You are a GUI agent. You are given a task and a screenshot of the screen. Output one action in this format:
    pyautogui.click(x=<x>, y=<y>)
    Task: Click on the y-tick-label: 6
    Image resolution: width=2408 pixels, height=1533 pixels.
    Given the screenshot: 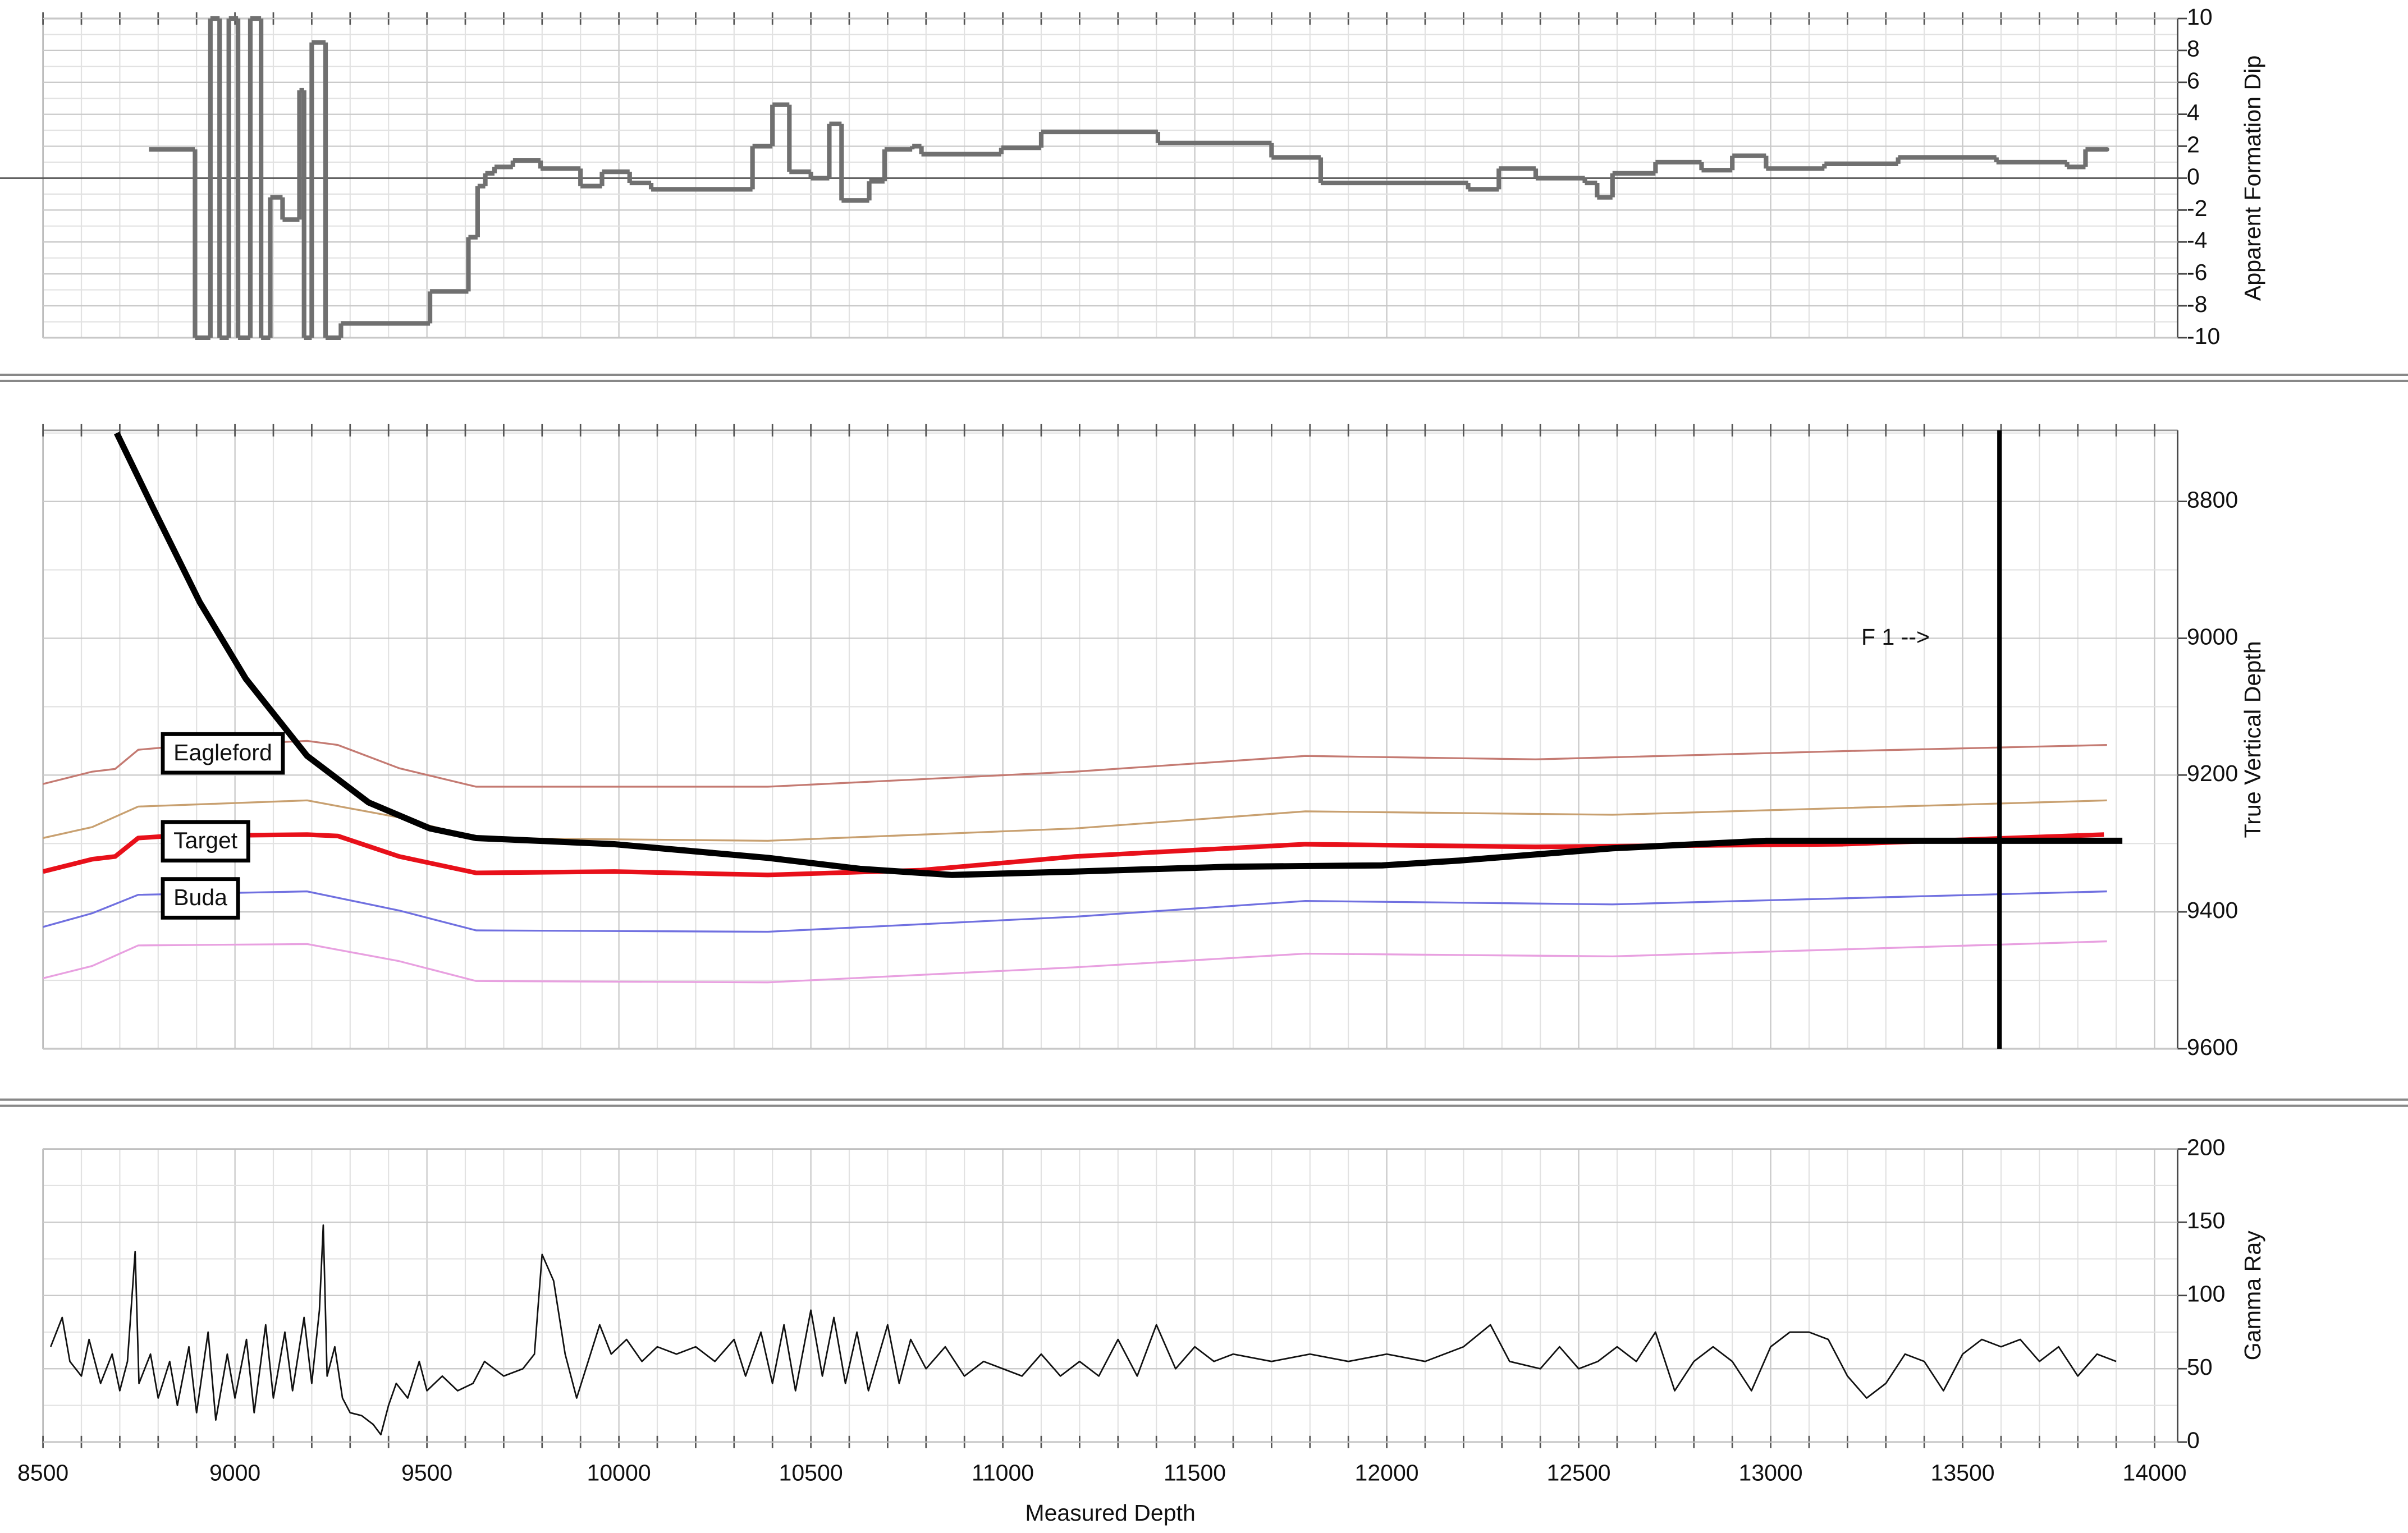 What is the action you would take?
    pyautogui.click(x=2193, y=81)
    